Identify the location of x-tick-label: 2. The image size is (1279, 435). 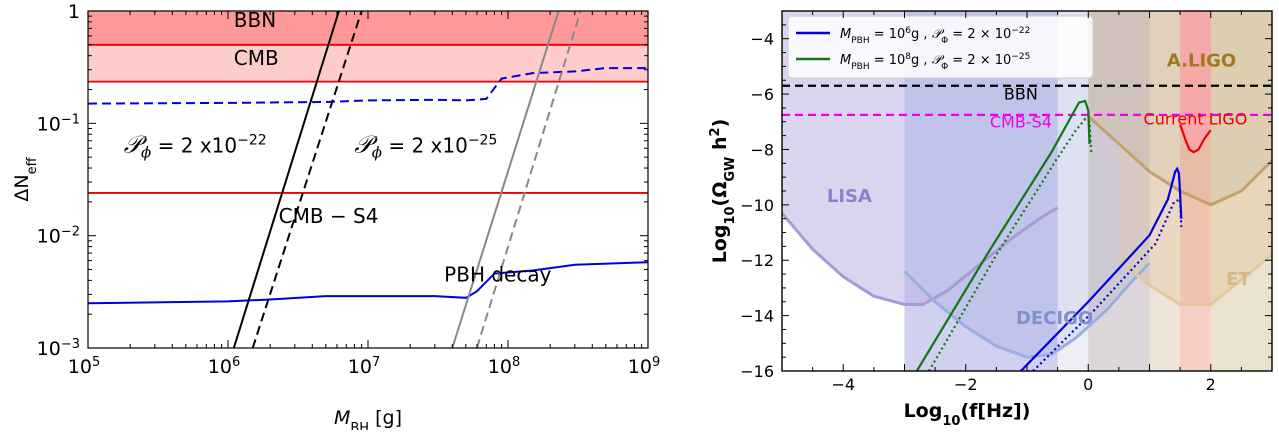
(1211, 384).